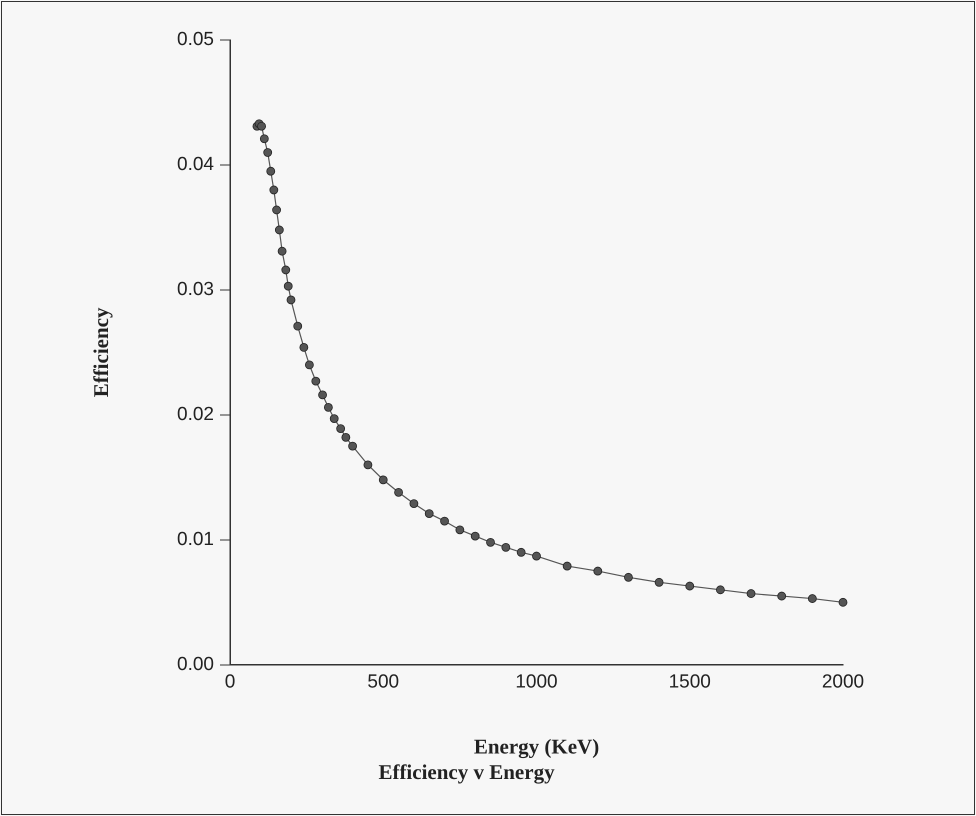 Image resolution: width=976 pixels, height=816 pixels. What do you see at coordinates (195, 165) in the screenshot?
I see `y-tick-label: 0.04` at bounding box center [195, 165].